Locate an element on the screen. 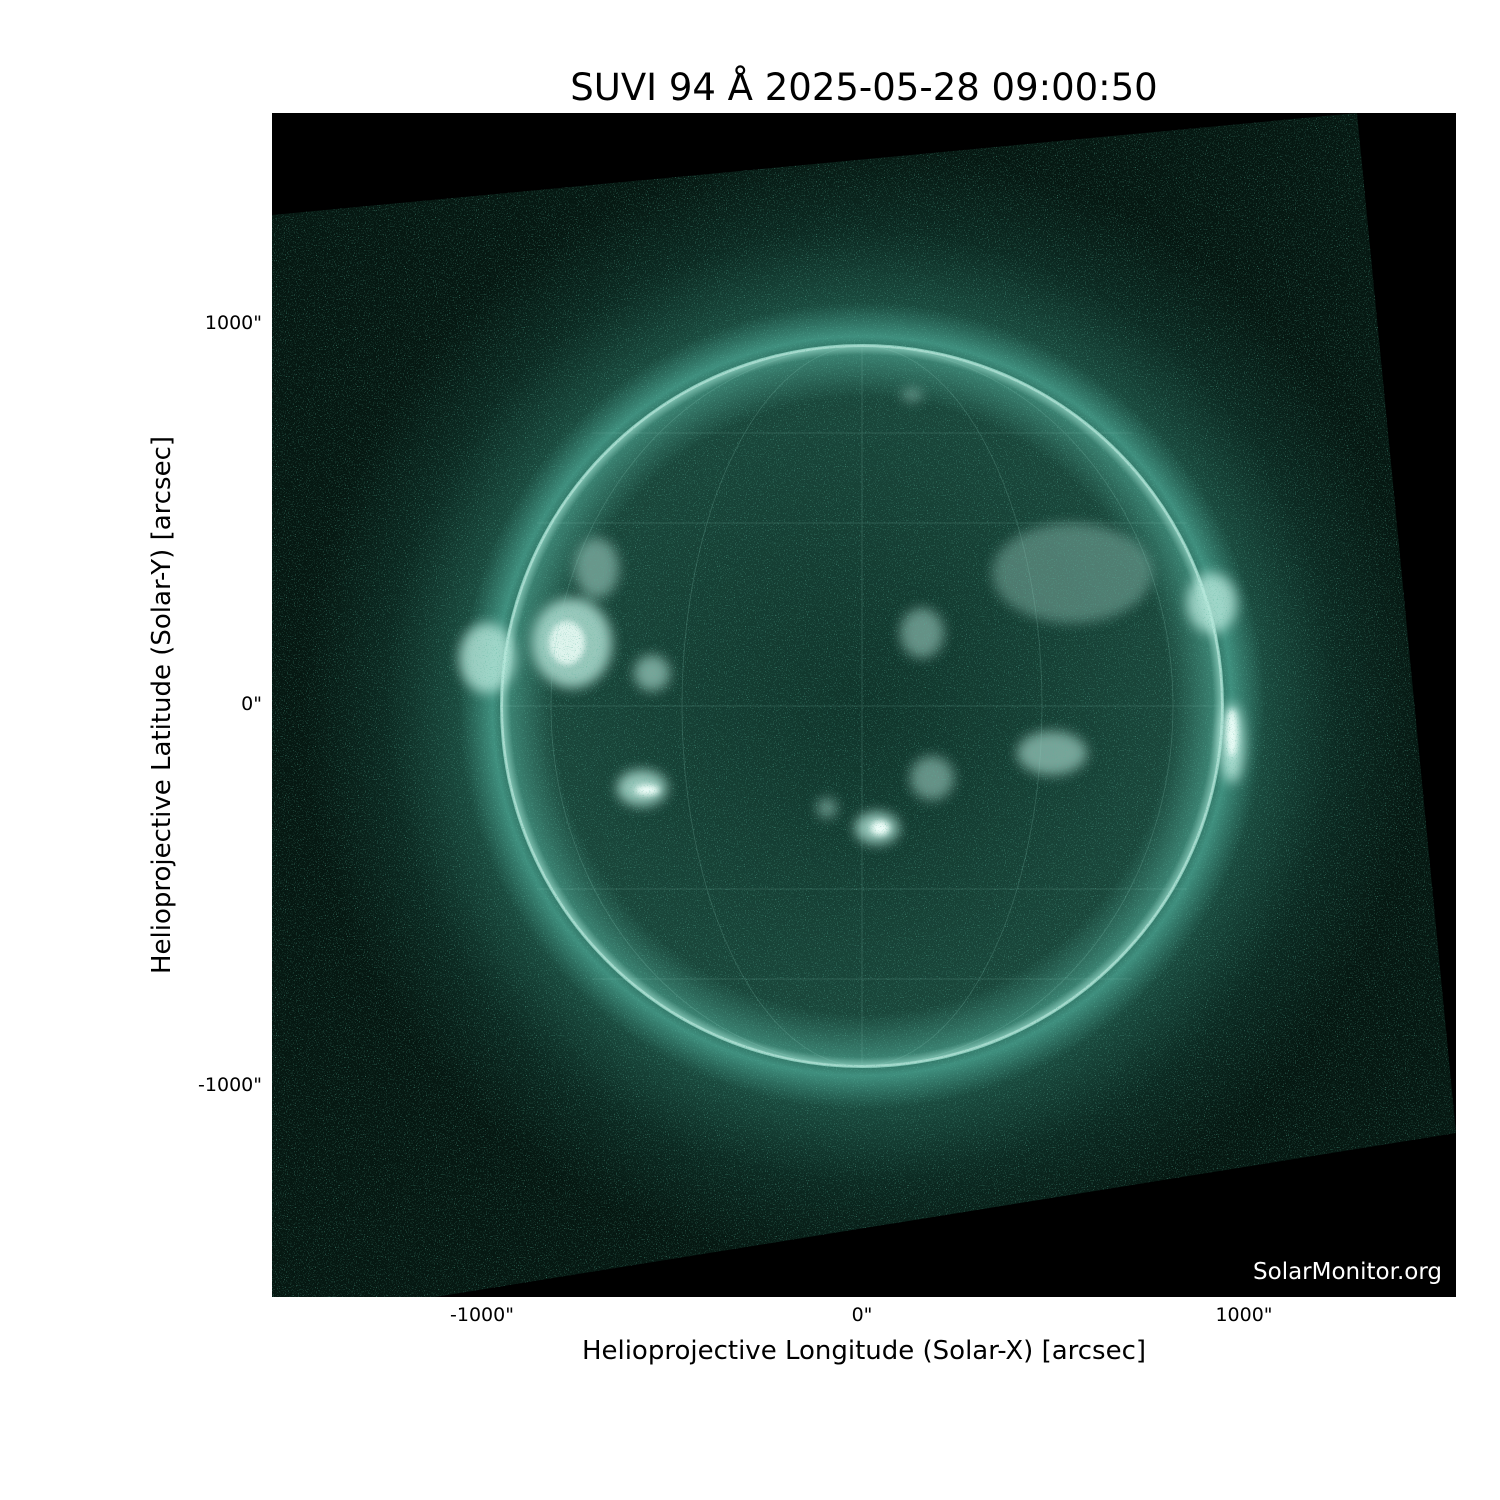 The image size is (1500, 1500). y-tick-label: 1000" is located at coordinates (233, 323).